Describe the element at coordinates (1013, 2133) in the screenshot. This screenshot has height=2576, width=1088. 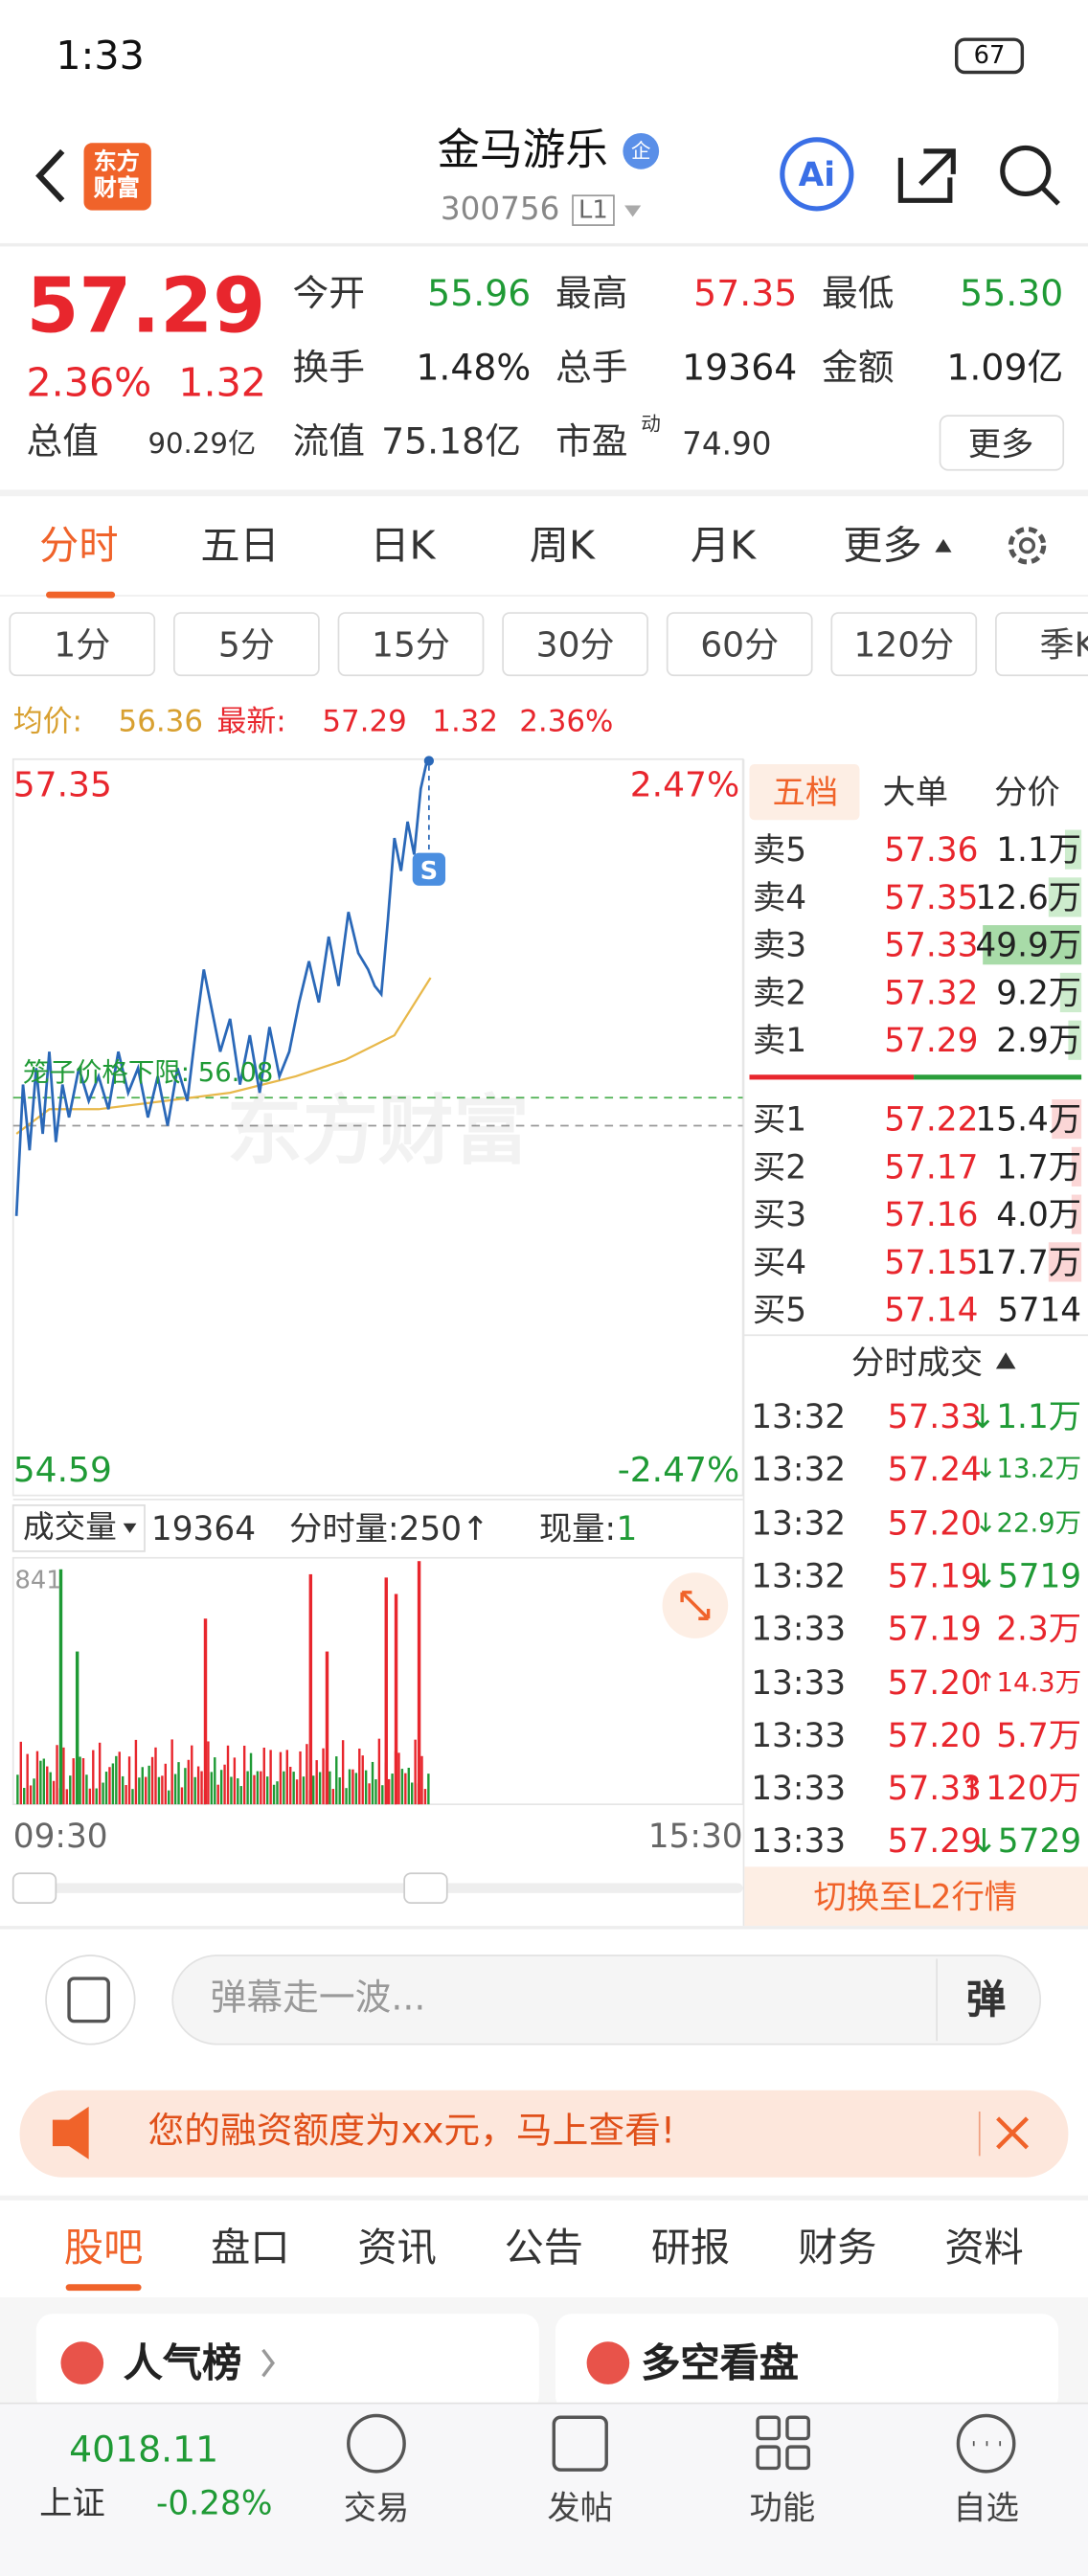
I see `close-icon` at that location.